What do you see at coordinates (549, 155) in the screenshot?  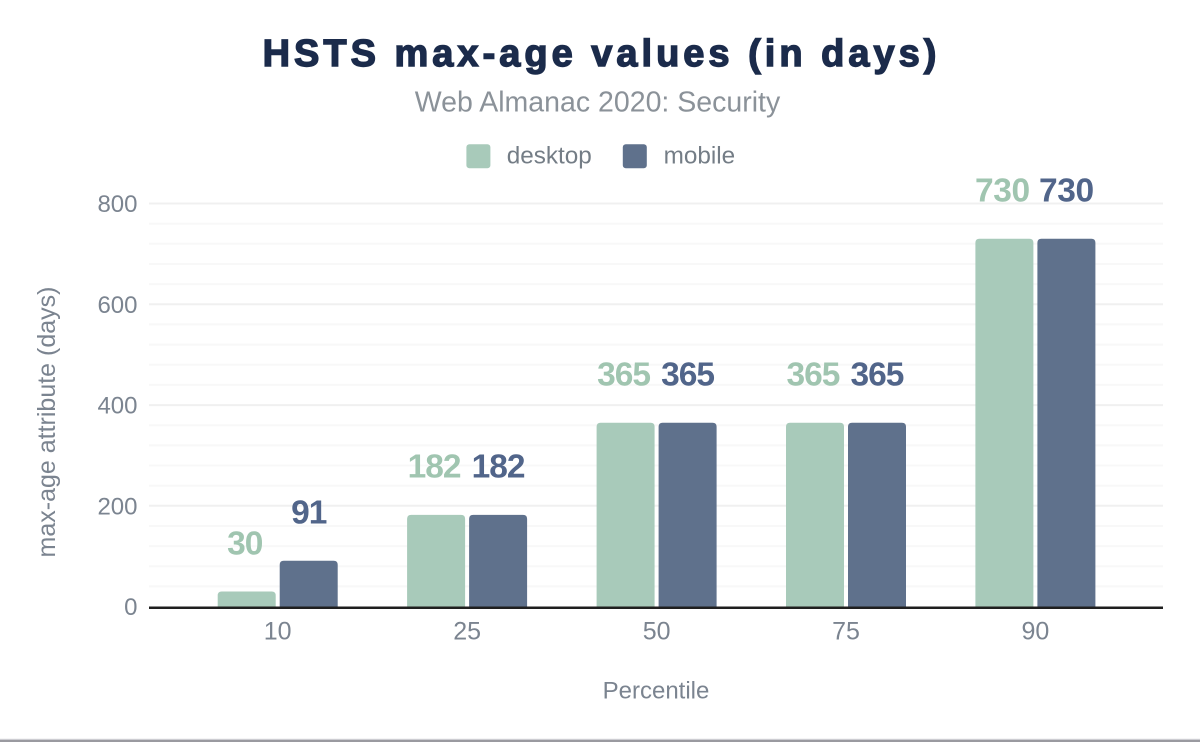 I see `svg-text: desktop` at bounding box center [549, 155].